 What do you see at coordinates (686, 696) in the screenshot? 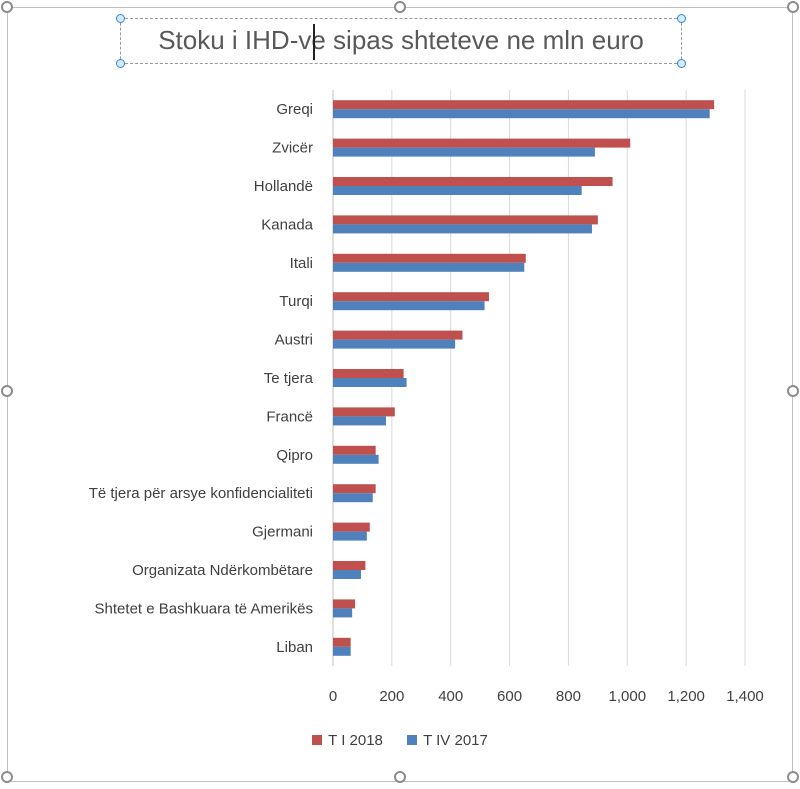
I see `x-tick-label: 1,200` at bounding box center [686, 696].